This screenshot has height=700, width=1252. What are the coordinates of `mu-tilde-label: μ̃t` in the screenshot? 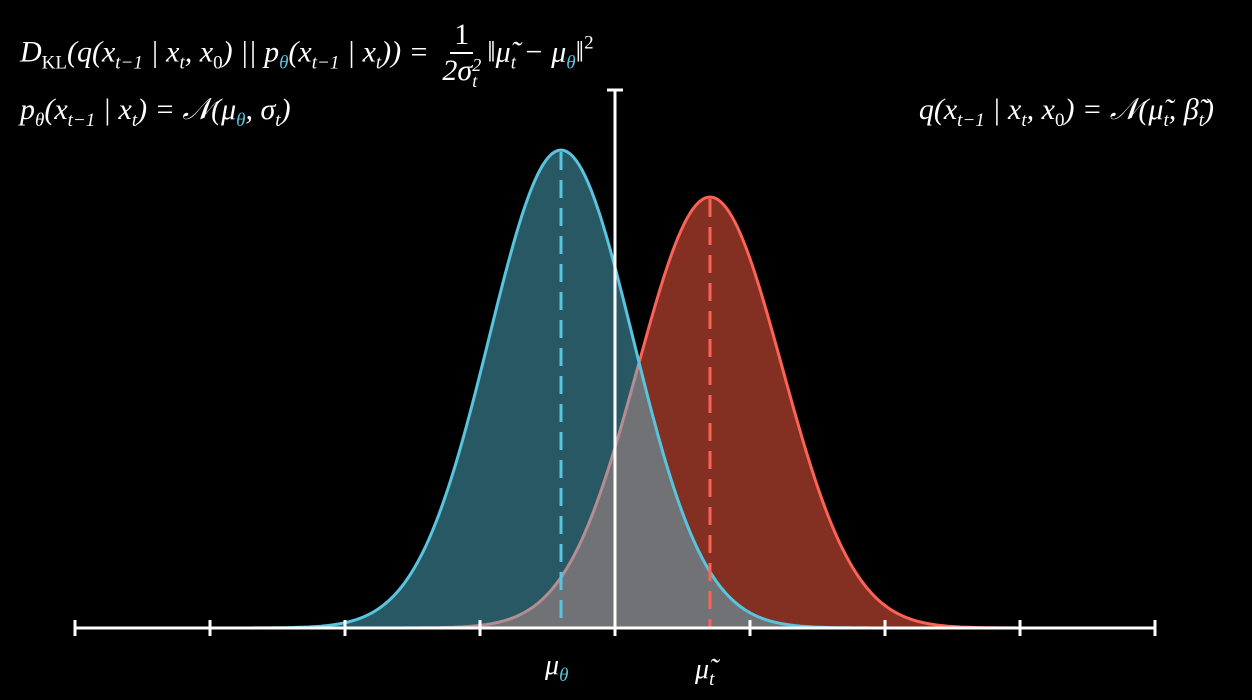 It's located at (705, 672).